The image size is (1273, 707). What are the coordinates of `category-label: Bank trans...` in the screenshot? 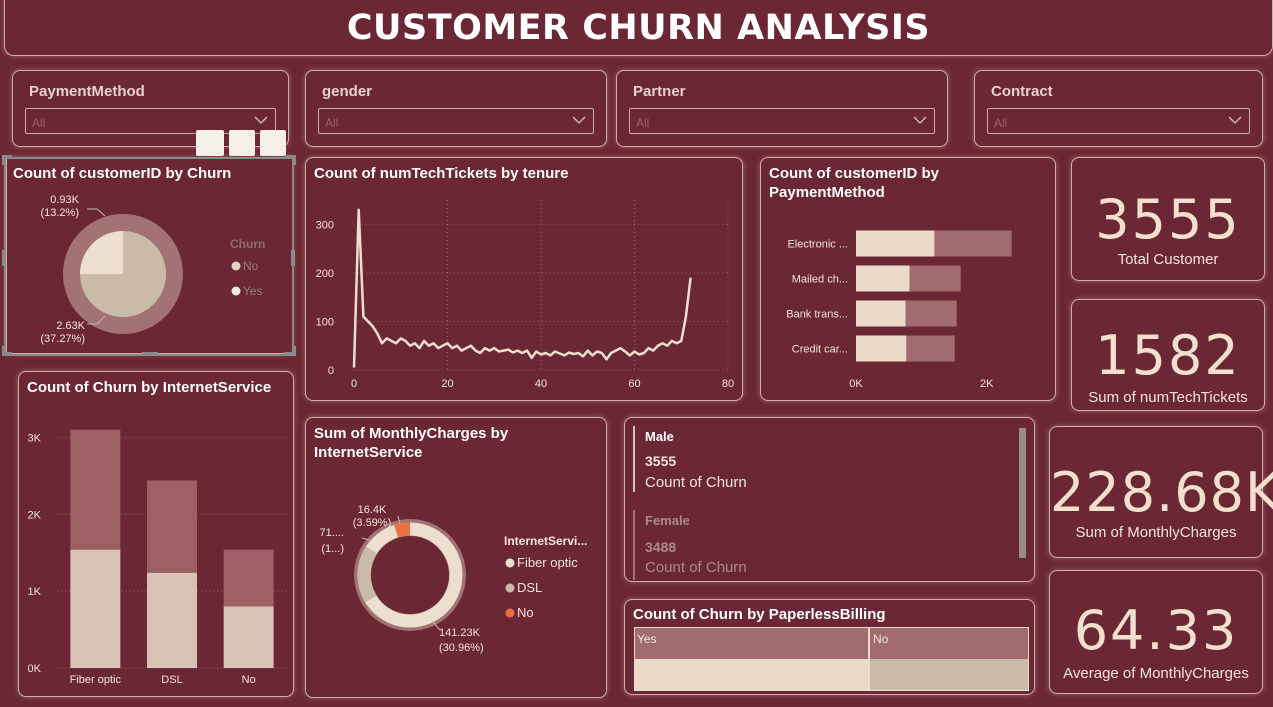 It's located at (817, 315).